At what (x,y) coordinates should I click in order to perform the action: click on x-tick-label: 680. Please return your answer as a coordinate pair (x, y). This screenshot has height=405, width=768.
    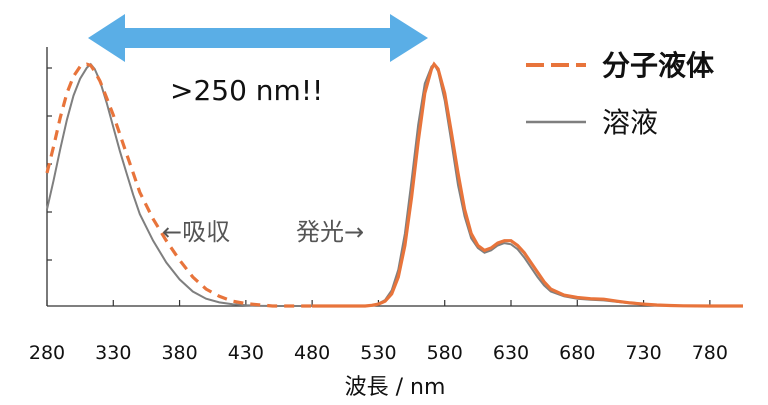
    Looking at the image, I should click on (577, 353).